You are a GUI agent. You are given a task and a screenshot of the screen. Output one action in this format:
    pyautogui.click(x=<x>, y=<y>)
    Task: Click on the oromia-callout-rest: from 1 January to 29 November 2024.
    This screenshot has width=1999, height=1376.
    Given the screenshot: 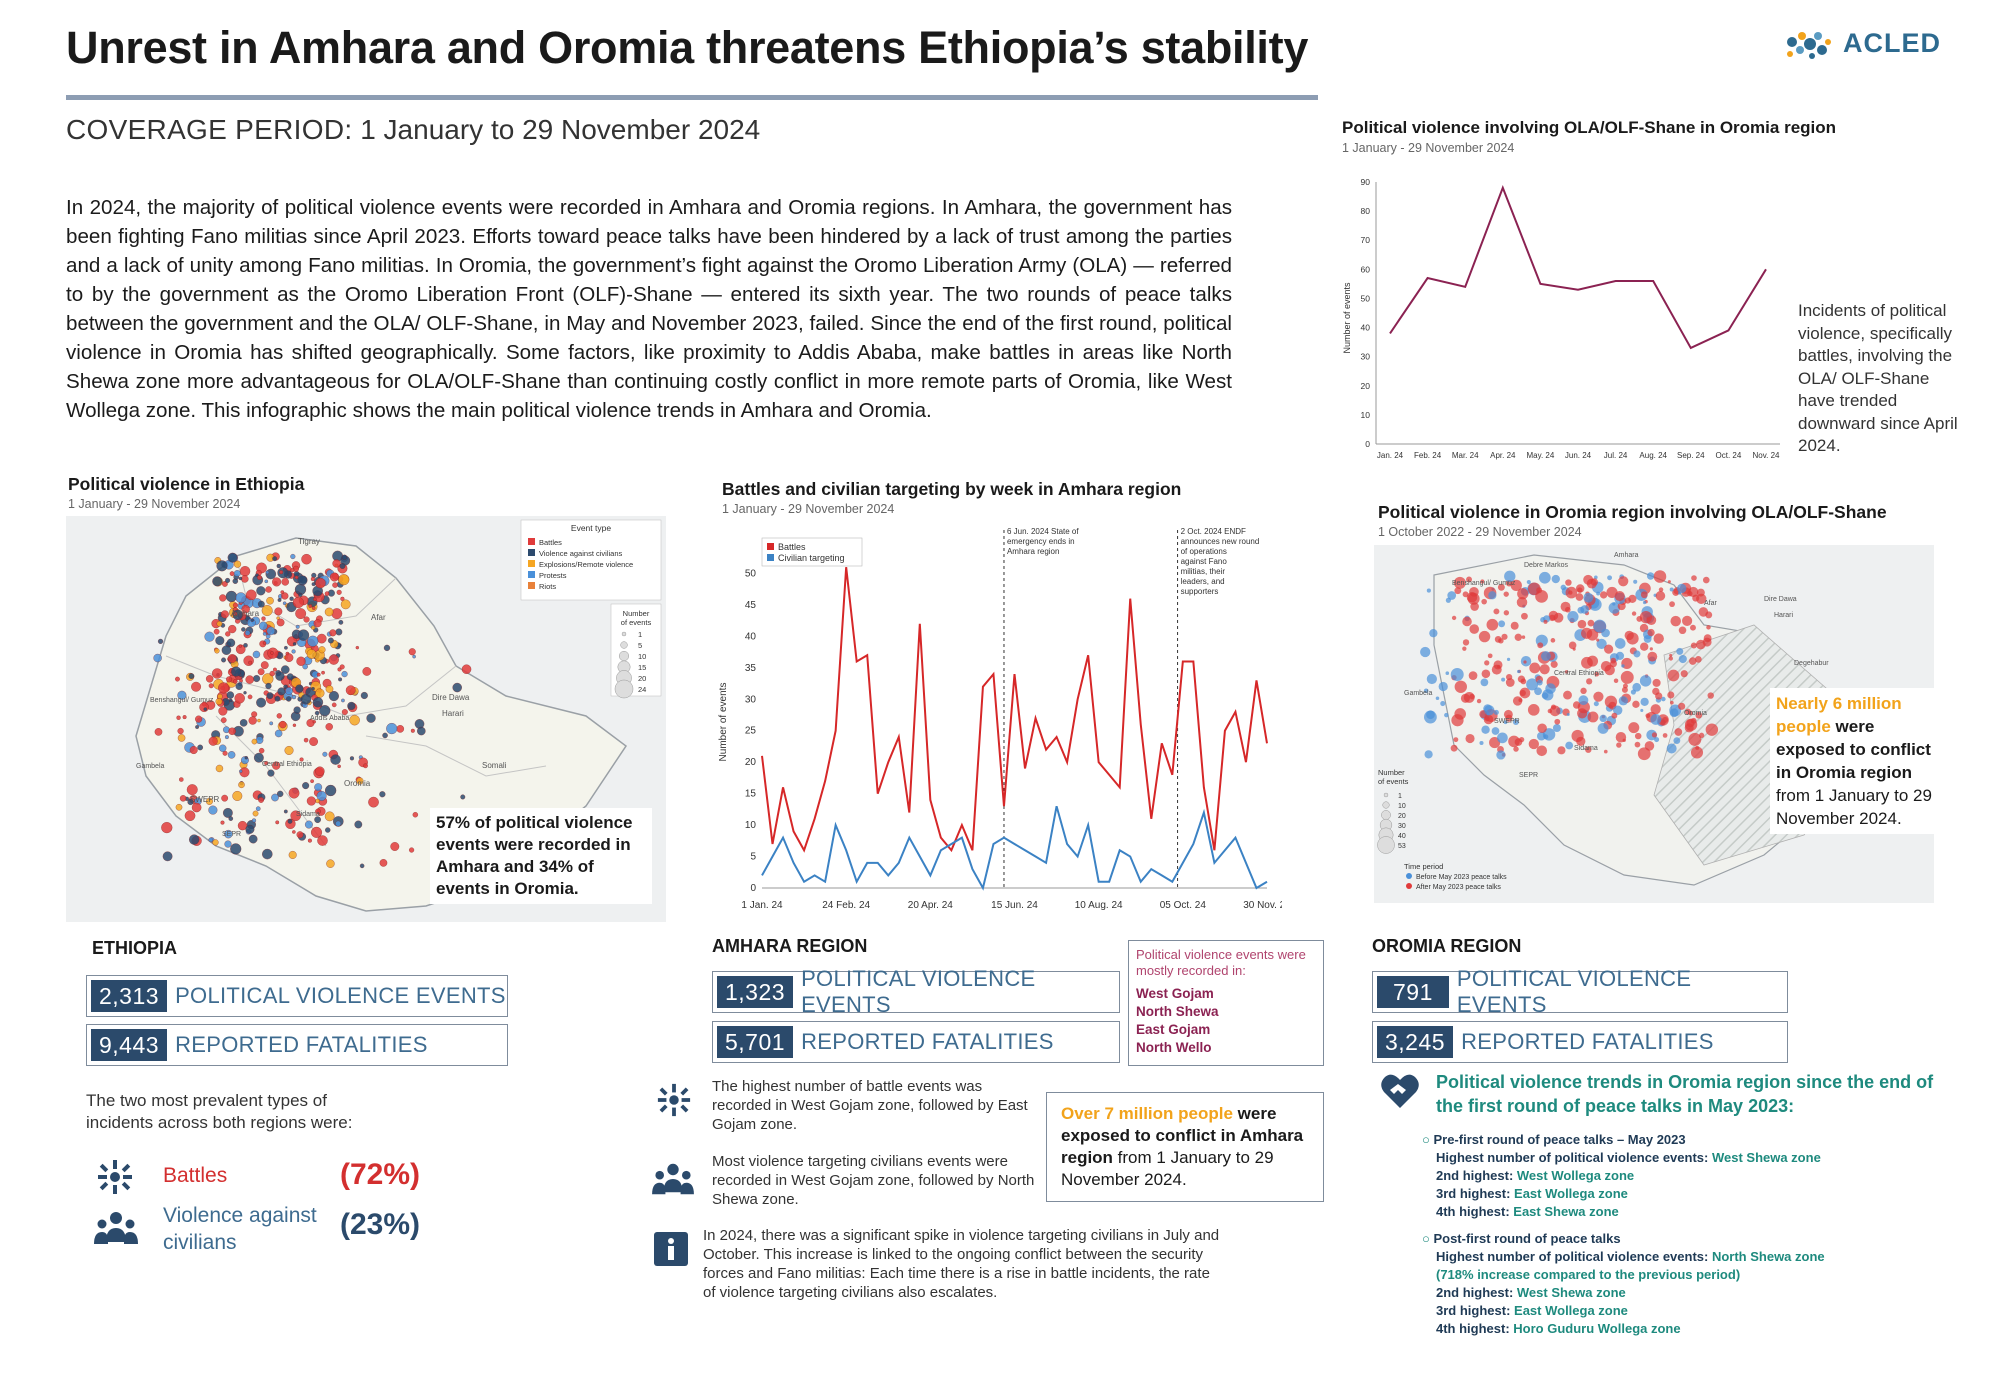 What is the action you would take?
    pyautogui.click(x=1854, y=807)
    